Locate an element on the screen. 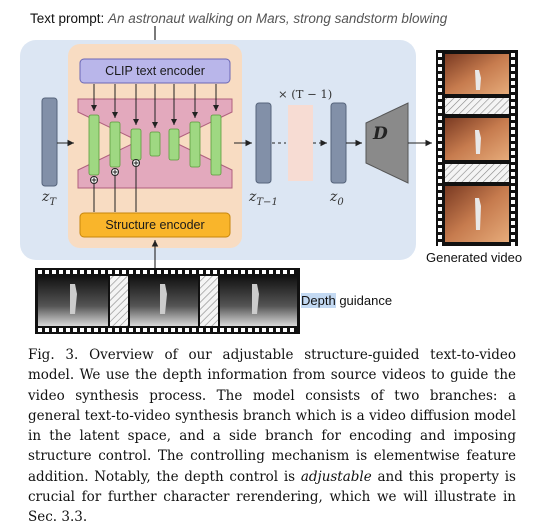 This screenshot has width=542, height=528. depth-sprockets is located at coordinates (166, 301).